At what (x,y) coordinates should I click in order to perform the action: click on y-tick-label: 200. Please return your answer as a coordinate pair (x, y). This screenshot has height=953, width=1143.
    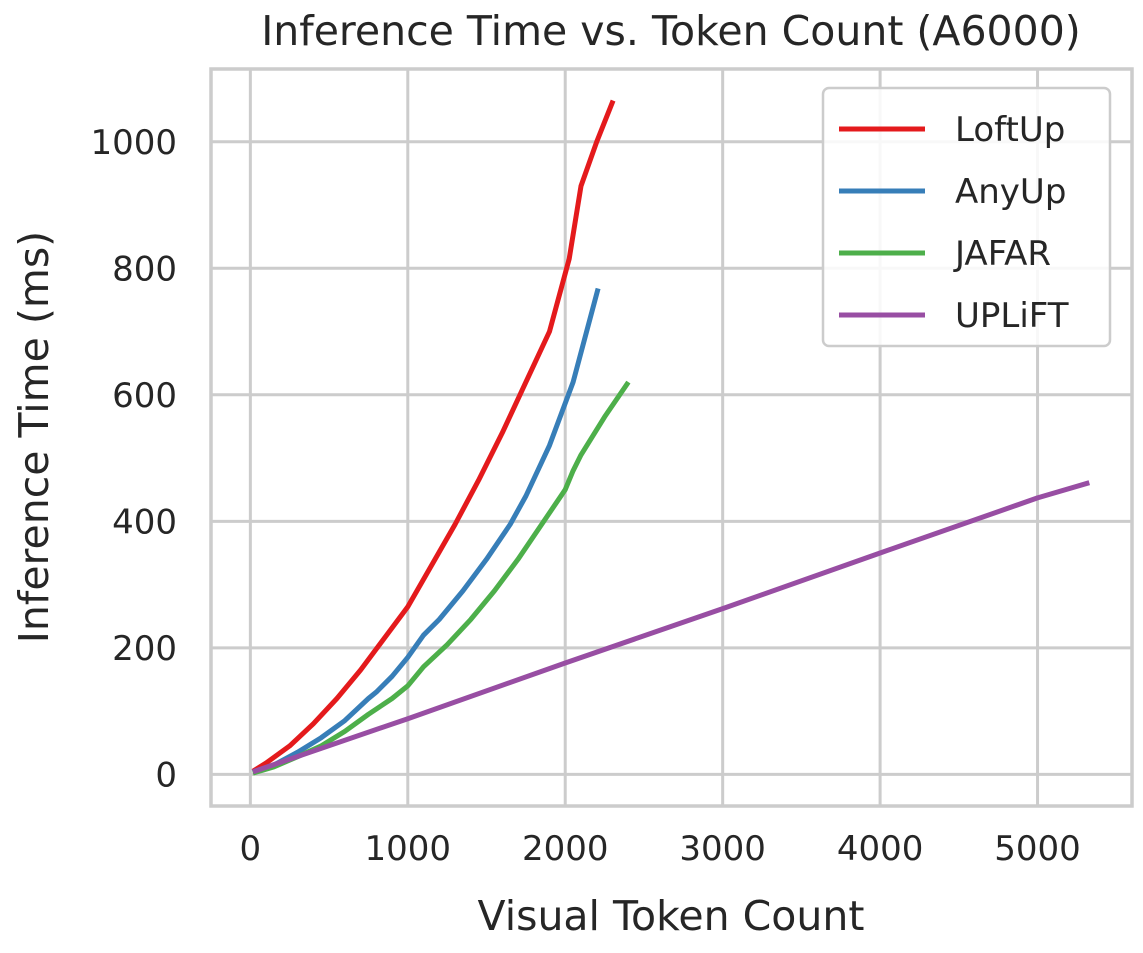
    Looking at the image, I should click on (144, 649).